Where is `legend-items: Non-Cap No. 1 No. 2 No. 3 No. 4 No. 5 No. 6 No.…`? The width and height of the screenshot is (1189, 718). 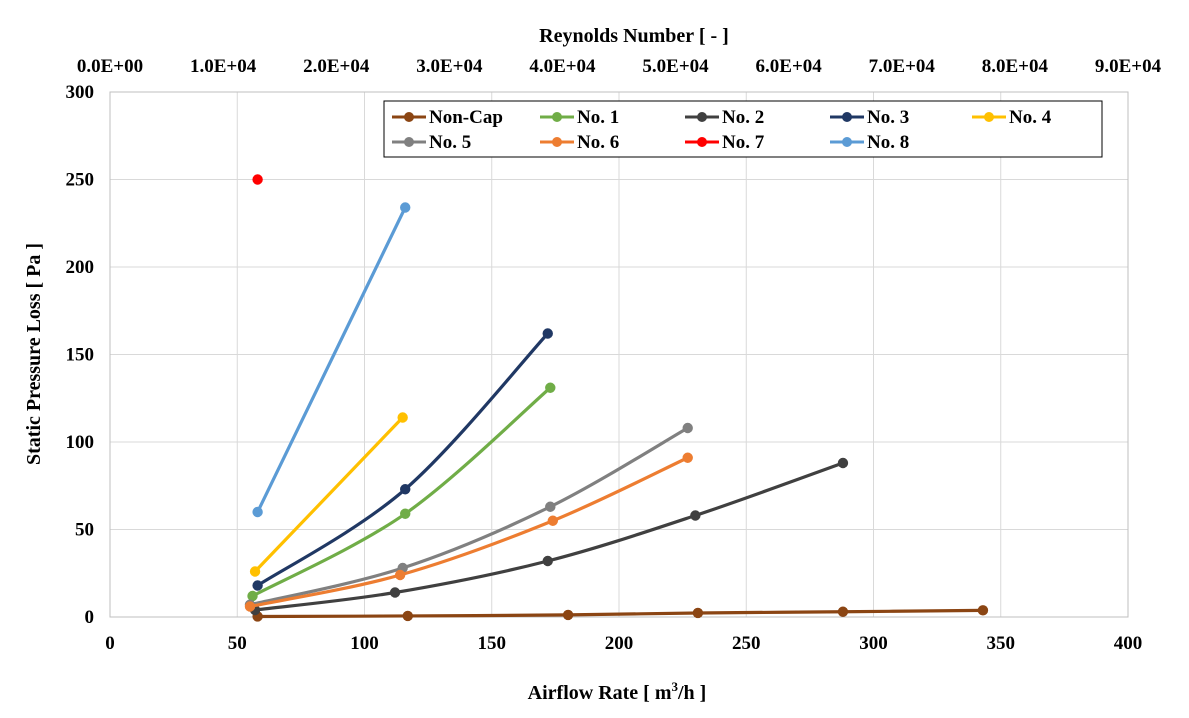
legend-items: Non-Cap No. 1 No. 2 No. 3 No. 4 No. 5 No. 6 No.… is located at coordinates (722, 130).